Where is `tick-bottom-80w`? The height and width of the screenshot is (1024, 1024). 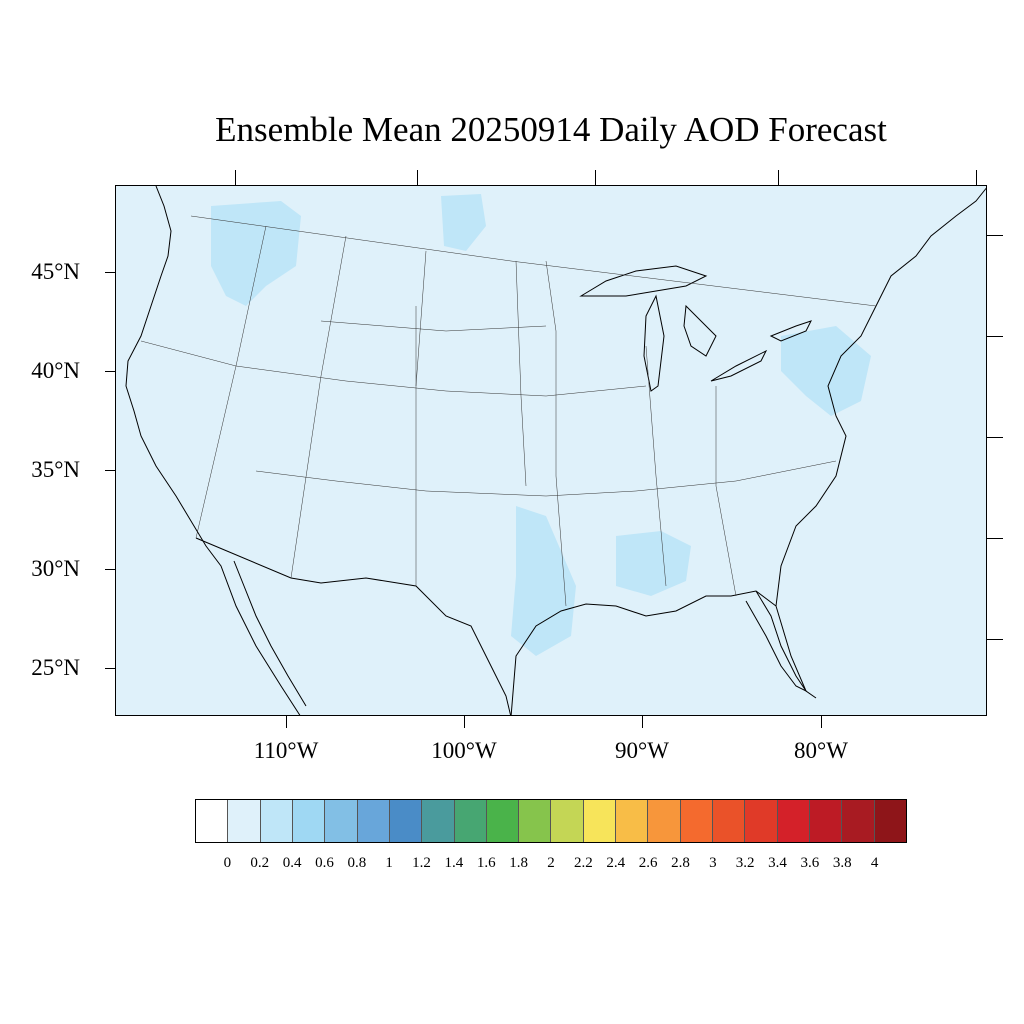
tick-bottom-80w is located at coordinates (821, 722).